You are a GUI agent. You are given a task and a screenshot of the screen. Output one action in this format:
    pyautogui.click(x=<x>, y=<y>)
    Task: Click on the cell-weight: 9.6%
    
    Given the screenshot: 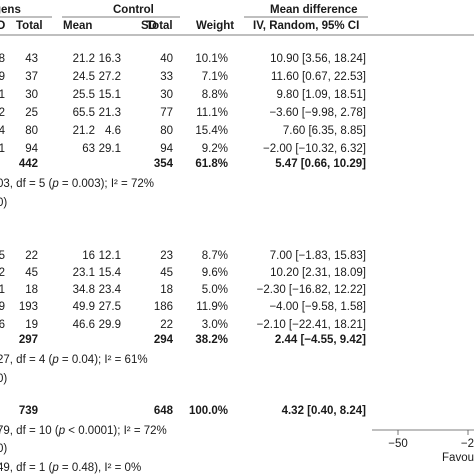 What is the action you would take?
    pyautogui.click(x=215, y=273)
    